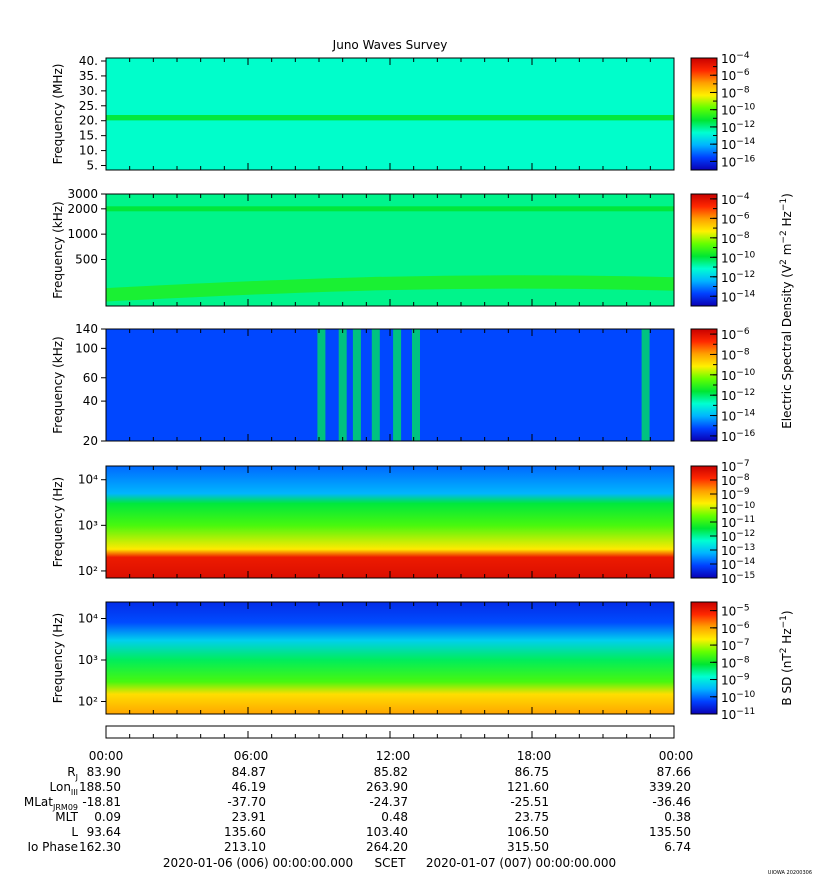  I want to click on ephemeris-row-label: MLatJRM09, so click(51, 803).